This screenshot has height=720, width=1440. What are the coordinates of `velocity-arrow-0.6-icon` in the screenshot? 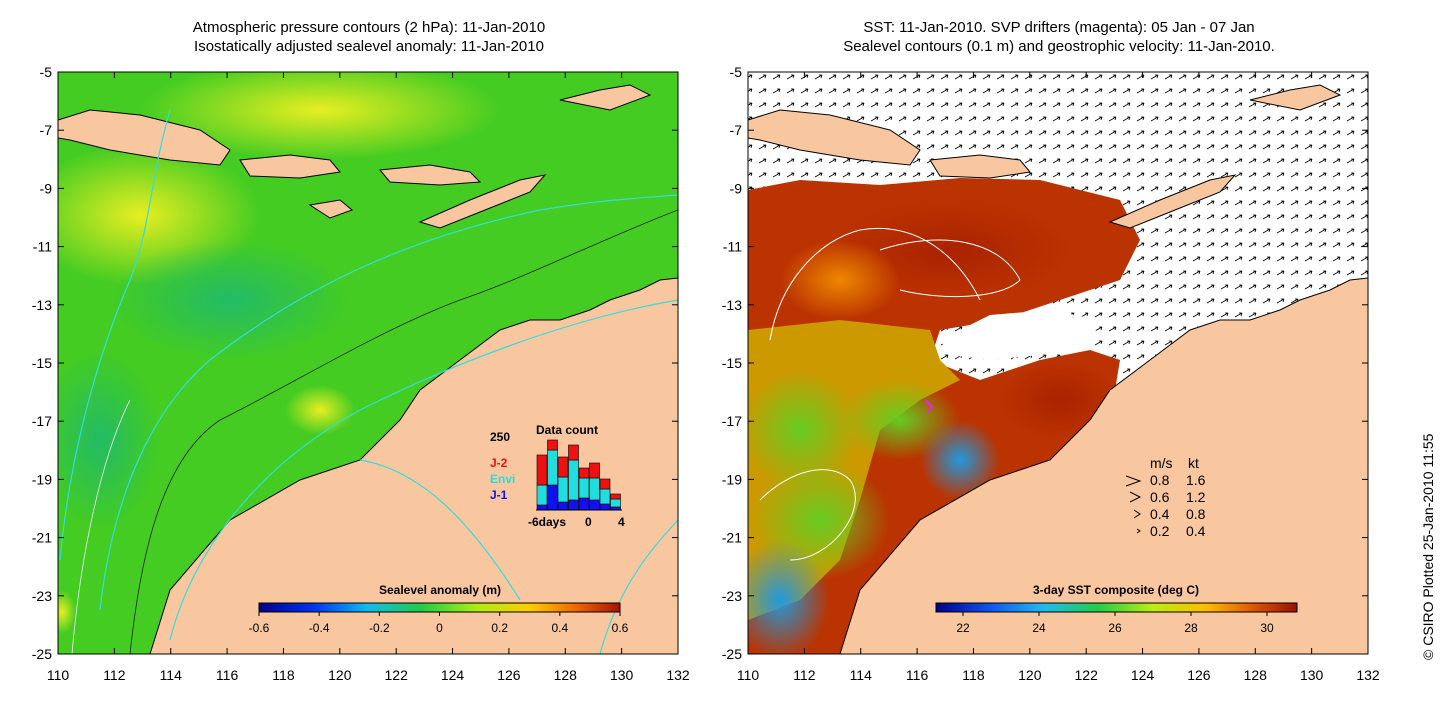 It's located at (1135, 497).